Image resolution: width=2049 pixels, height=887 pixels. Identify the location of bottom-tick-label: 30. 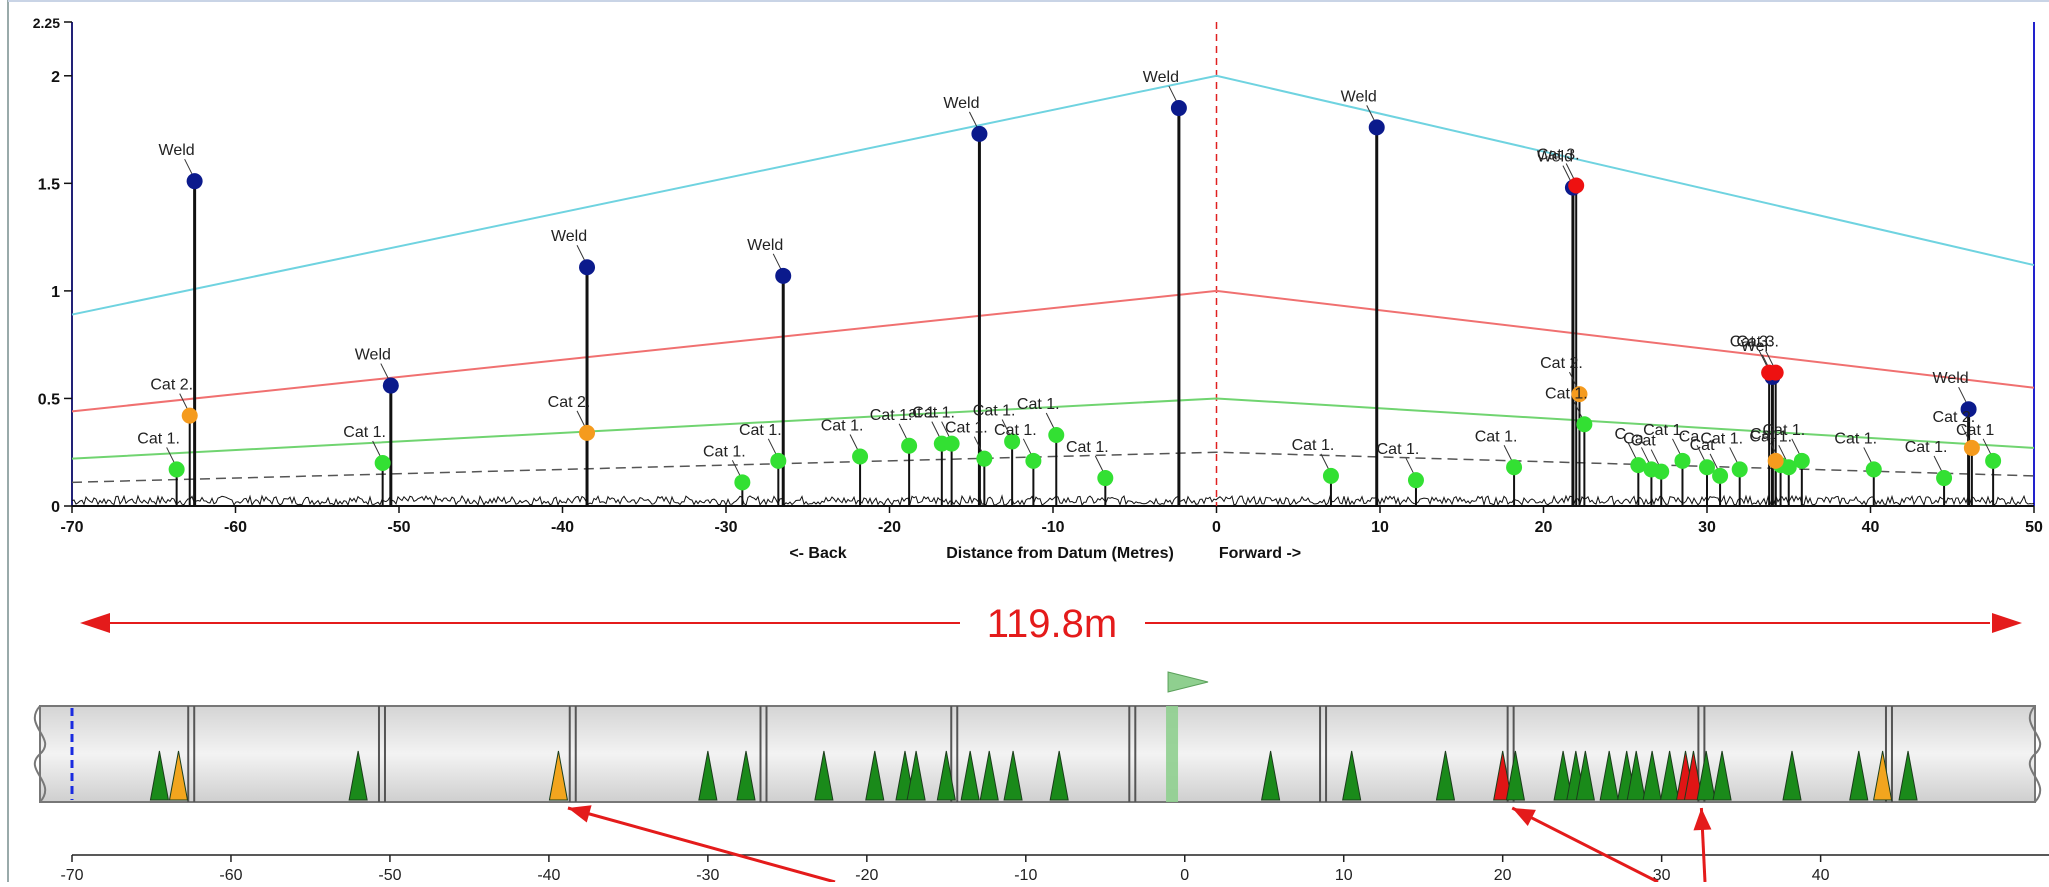
(1662, 874).